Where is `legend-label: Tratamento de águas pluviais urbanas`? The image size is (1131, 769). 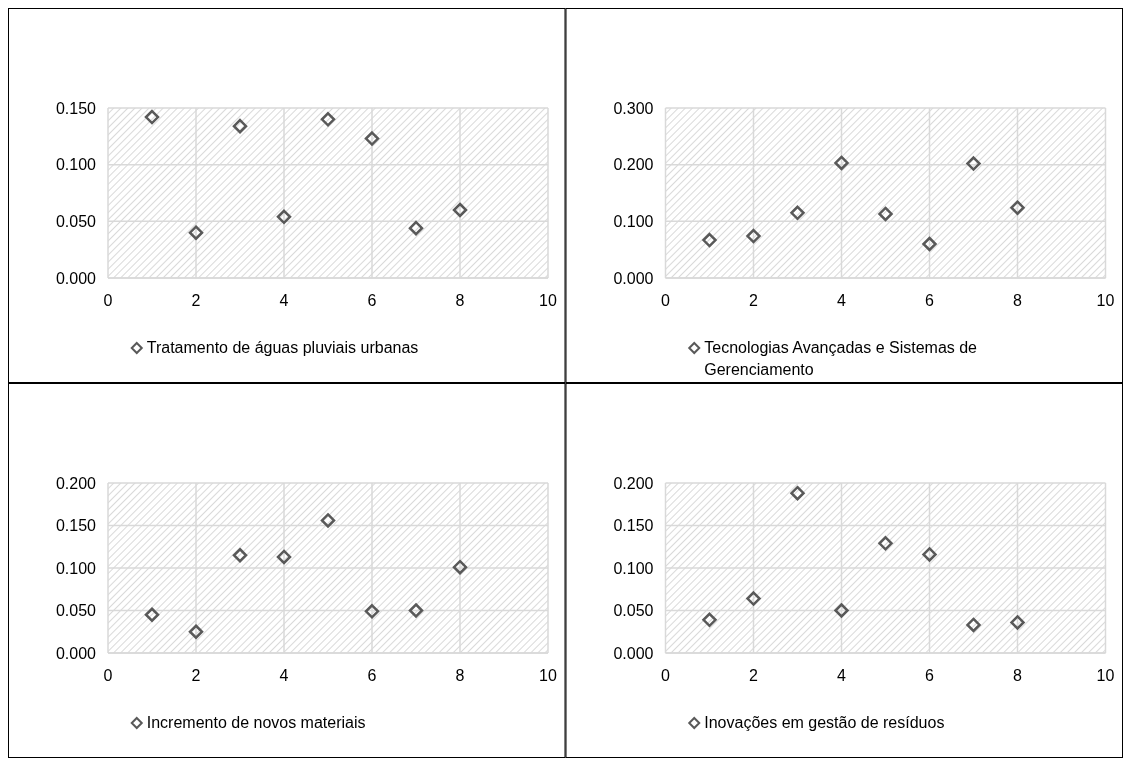 legend-label: Tratamento de águas pluviais urbanas is located at coordinates (282, 347).